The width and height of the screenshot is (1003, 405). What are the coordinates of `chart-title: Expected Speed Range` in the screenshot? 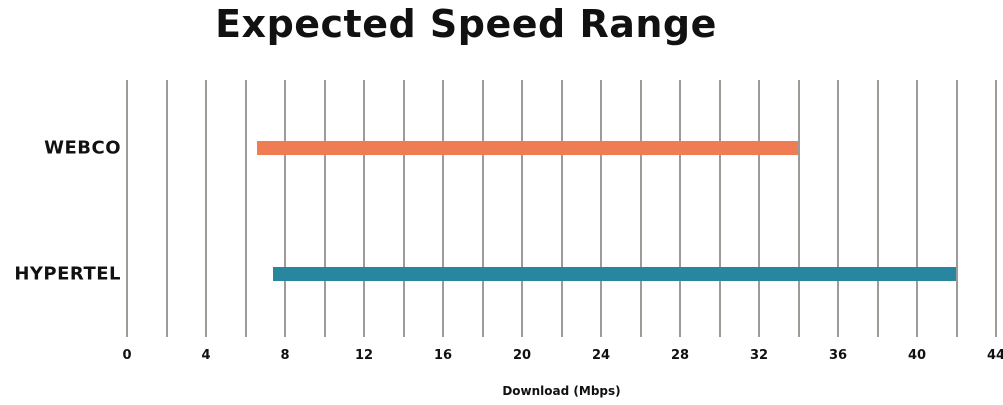 It's located at (466, 24).